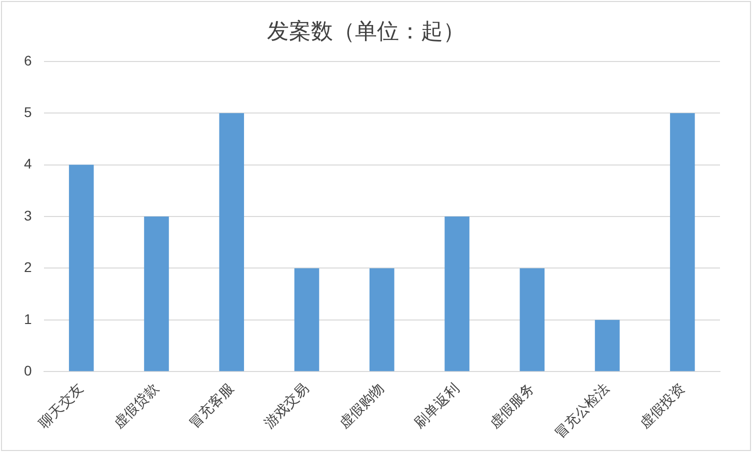 The width and height of the screenshot is (752, 452). I want to click on y-tick-label: 3, so click(28, 215).